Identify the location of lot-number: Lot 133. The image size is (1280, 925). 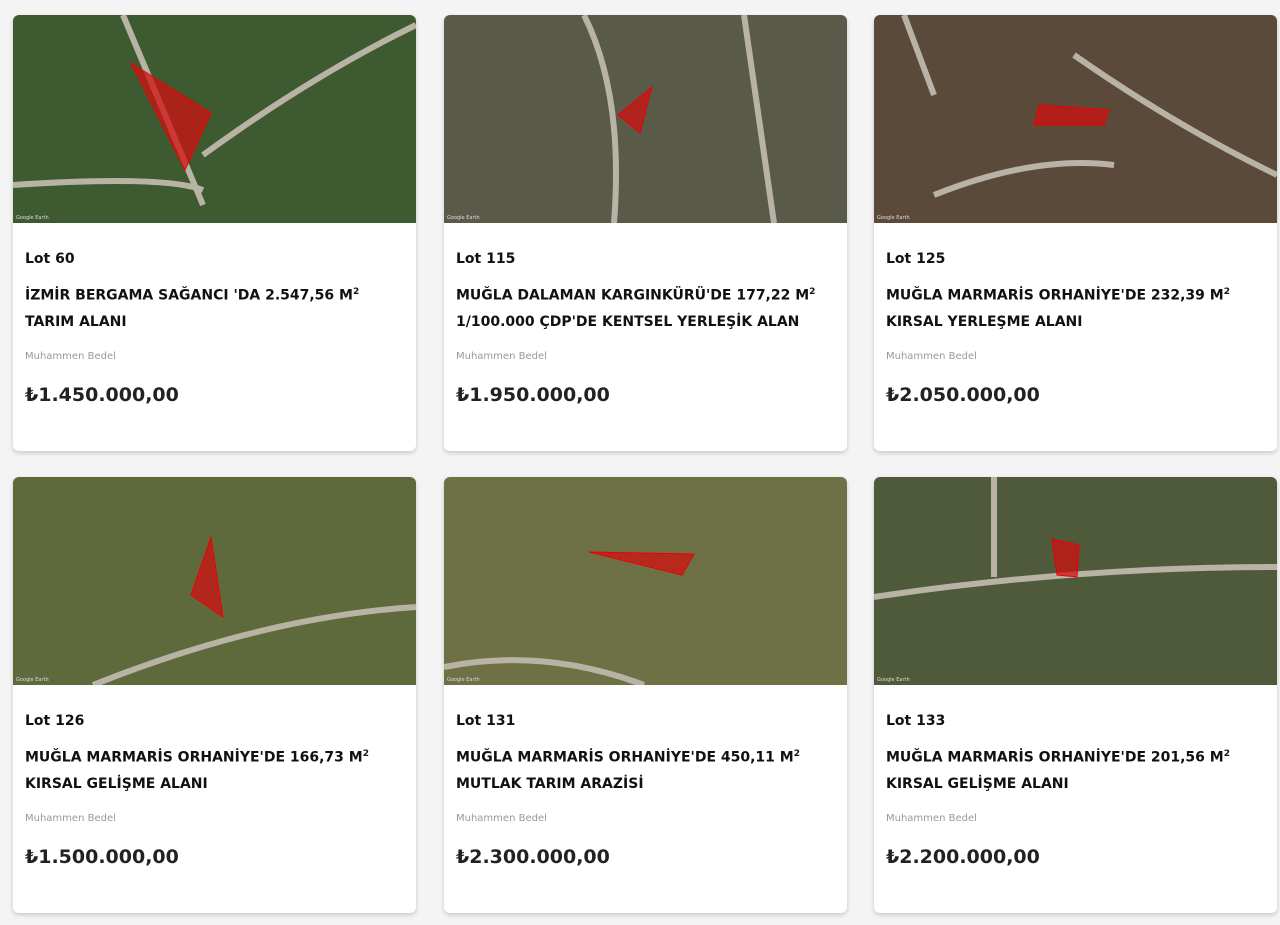
(916, 721).